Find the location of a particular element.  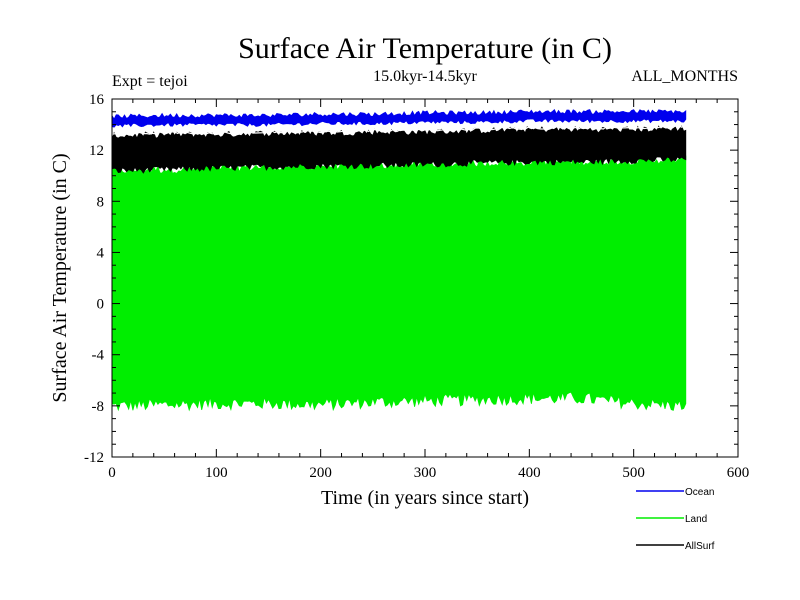

chart-subtitle: 15.0kyr-14.5kyr is located at coordinates (425, 76).